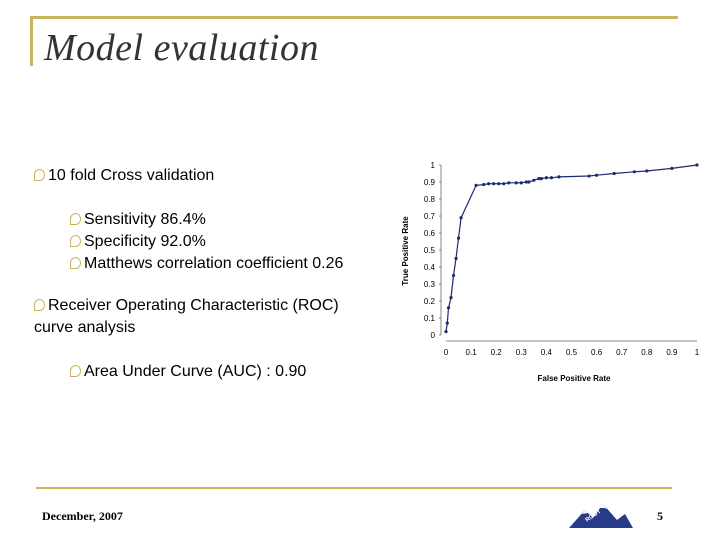  What do you see at coordinates (354, 488) in the screenshot?
I see `footer-rule` at bounding box center [354, 488].